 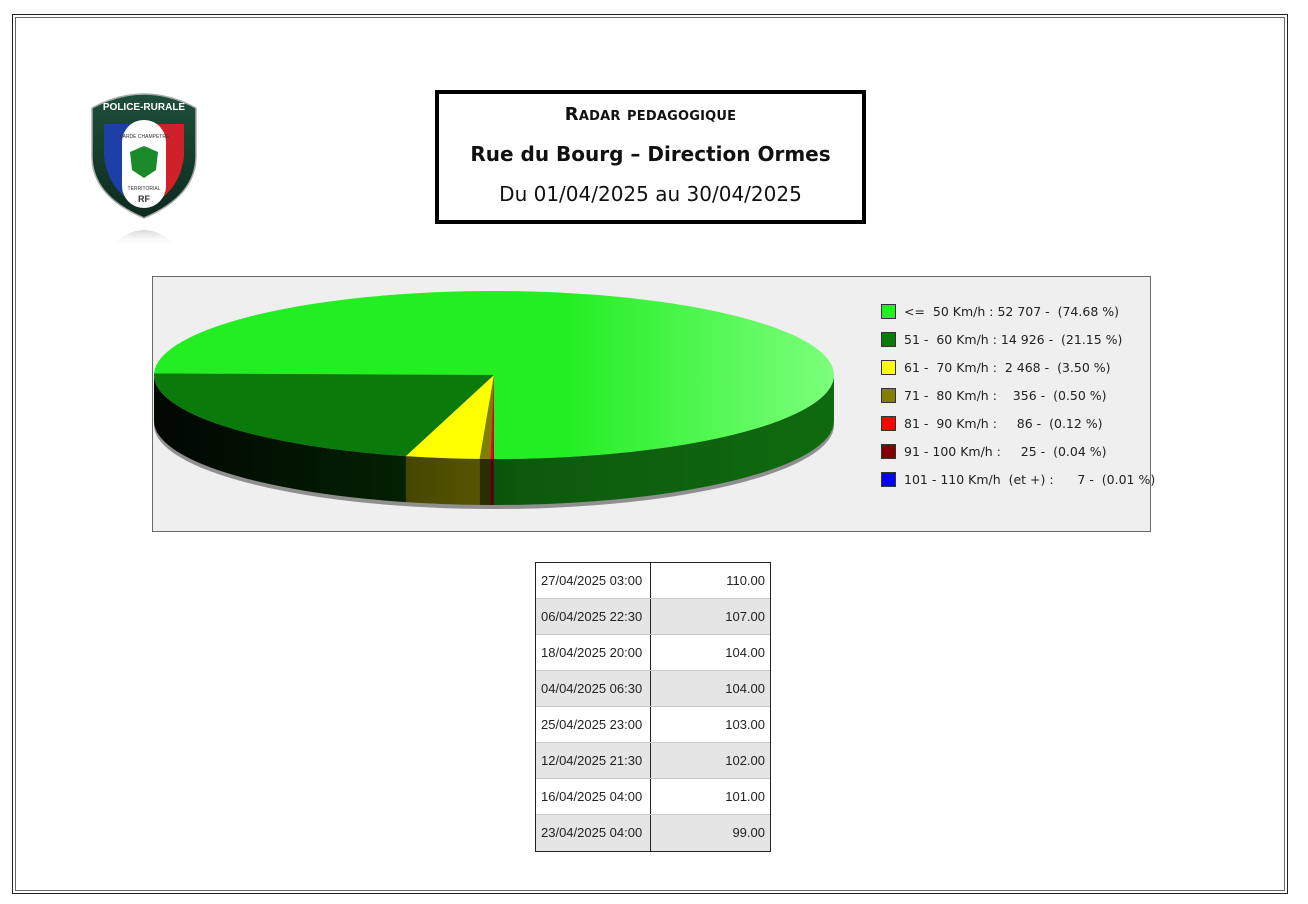 I want to click on cell-datetime: 04/04/2025 06:30, so click(x=593, y=688).